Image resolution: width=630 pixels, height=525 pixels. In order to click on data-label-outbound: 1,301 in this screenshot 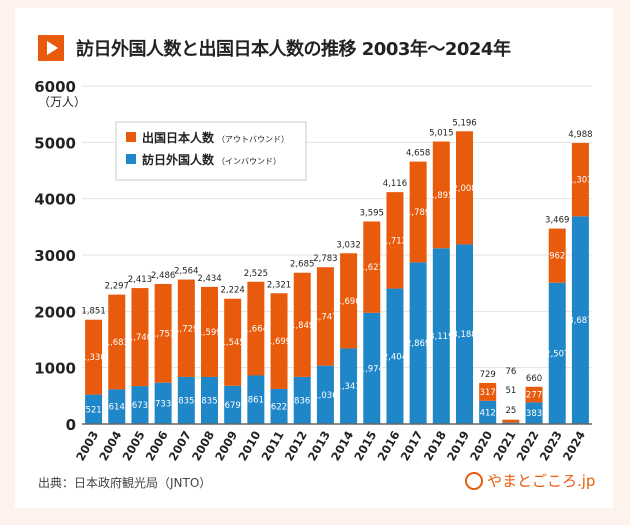, I will do `click(580, 181)`.